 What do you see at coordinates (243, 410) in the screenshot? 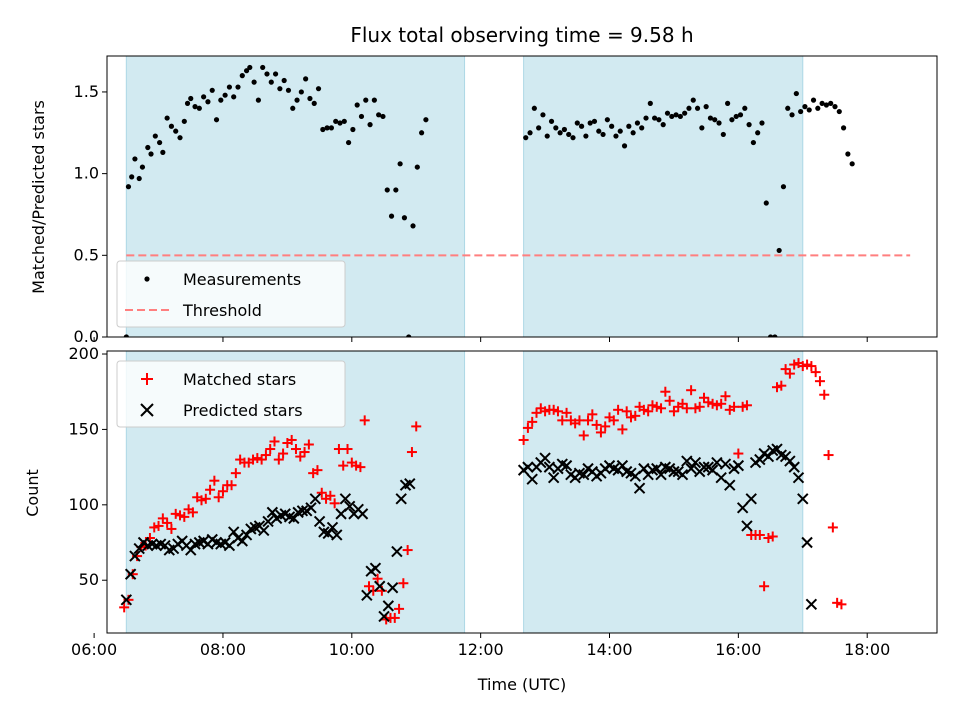
I see `legend-label: Predicted stars` at bounding box center [243, 410].